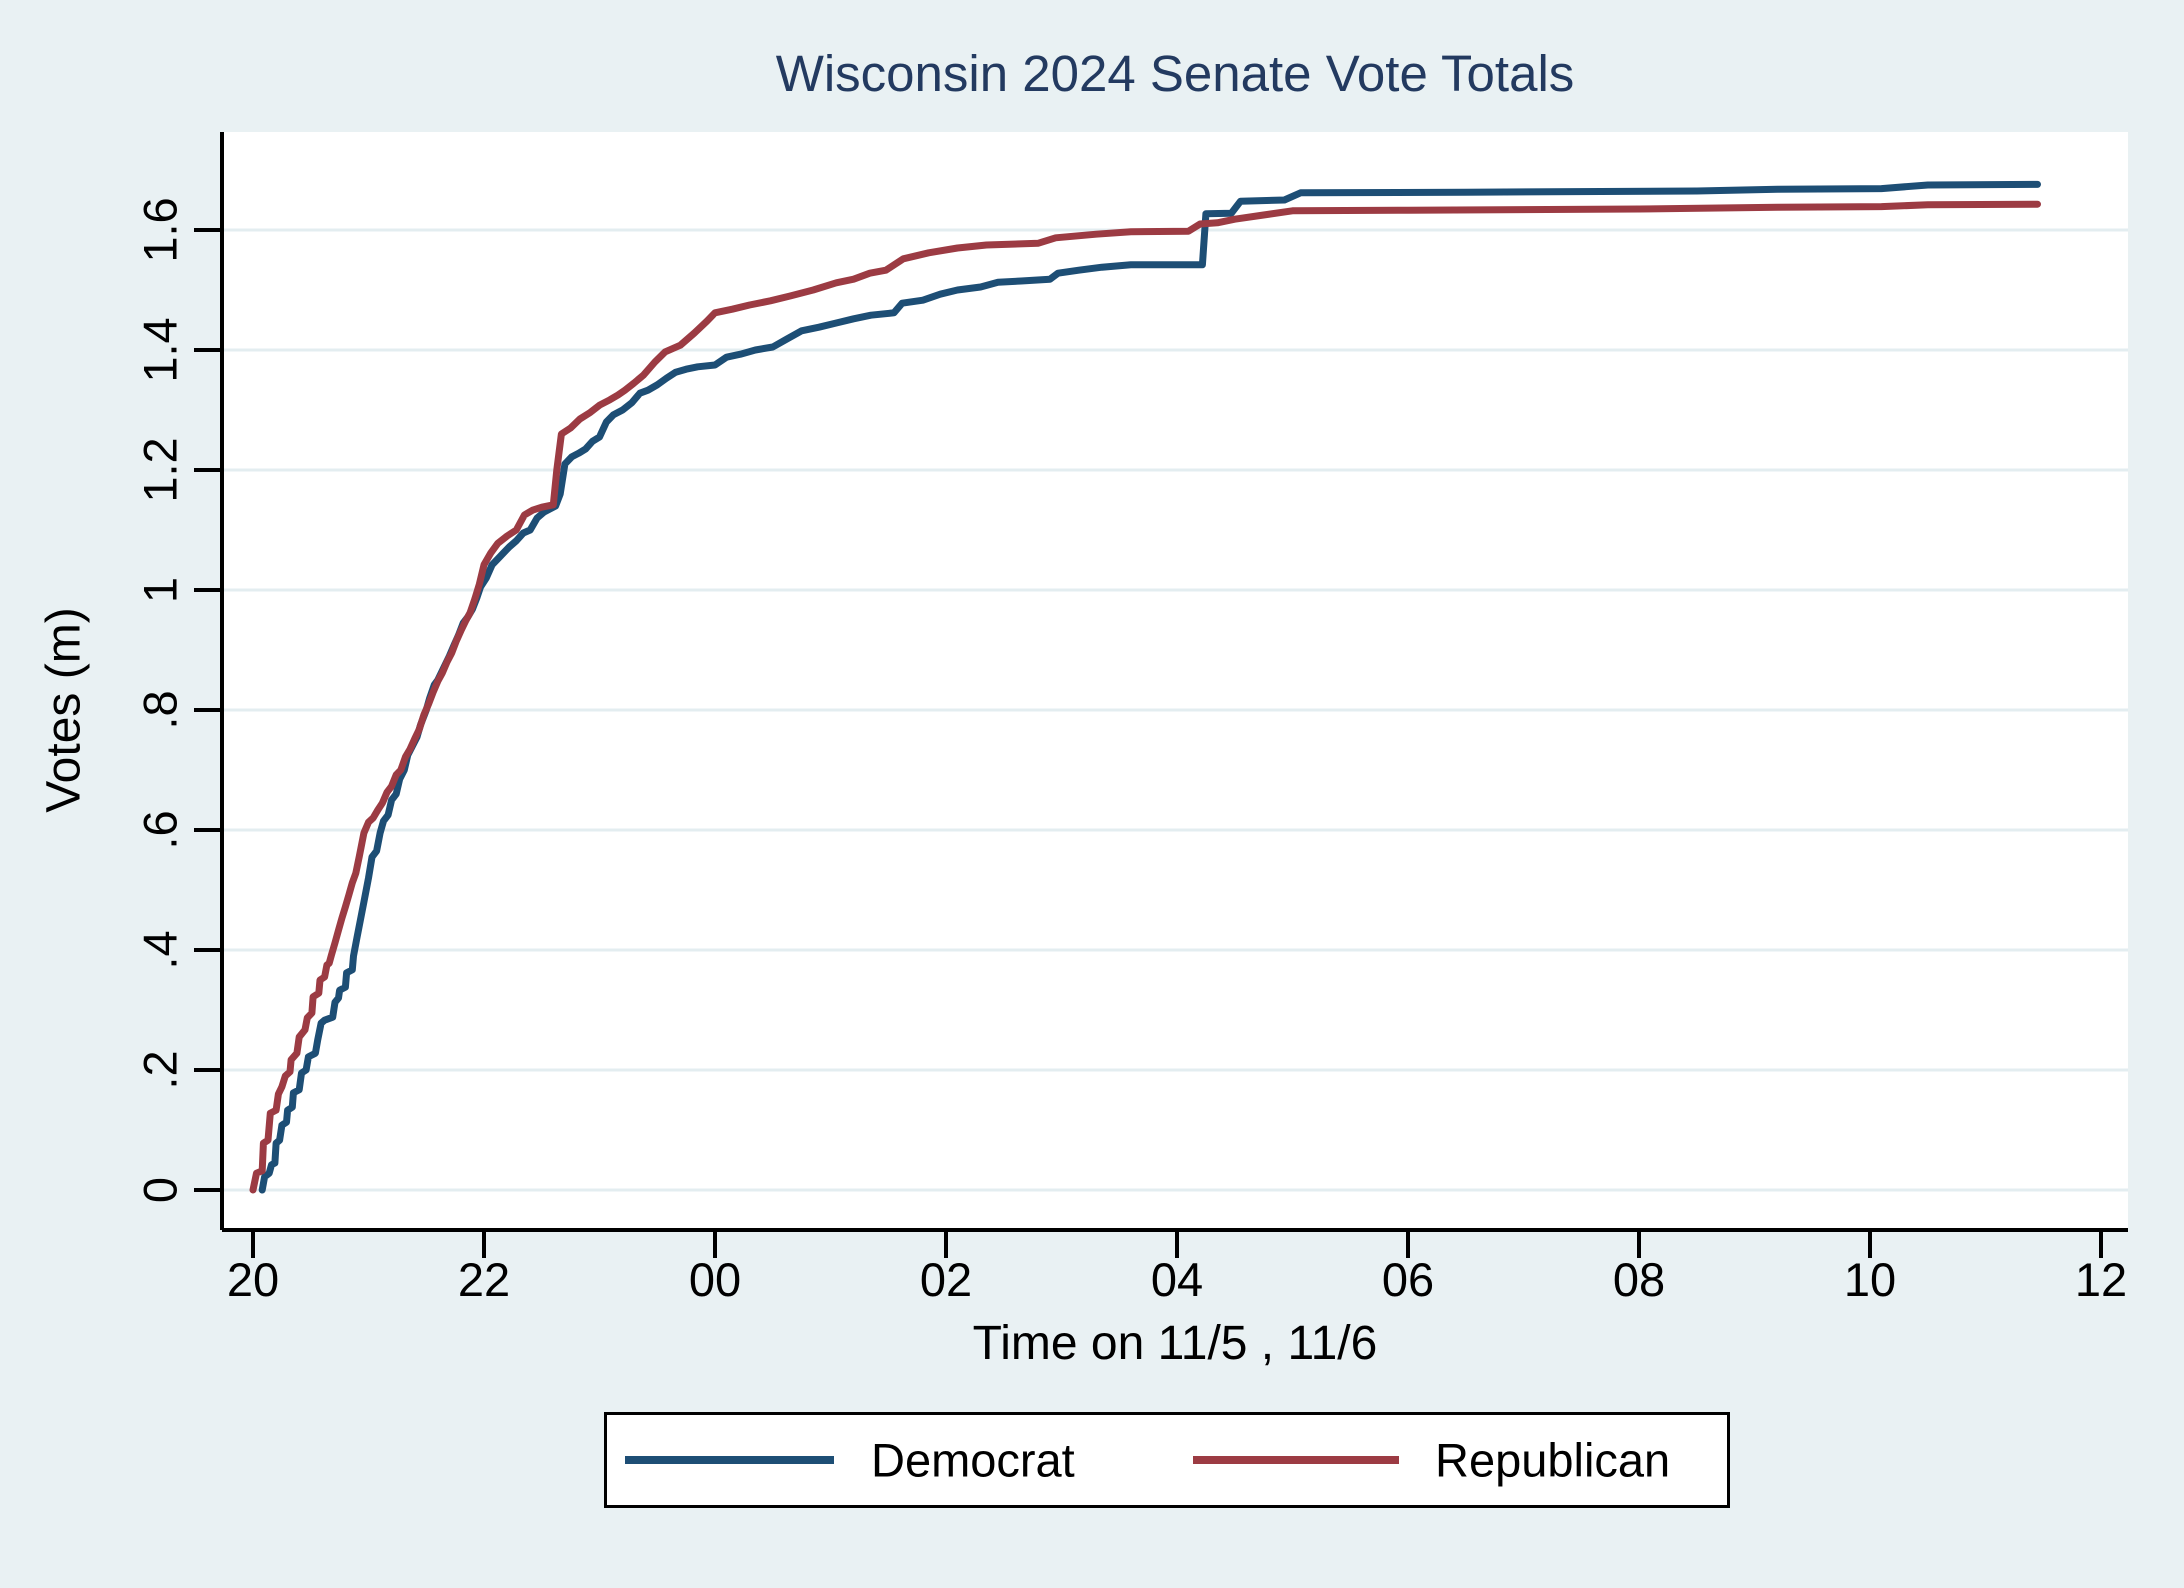  What do you see at coordinates (1408, 1279) in the screenshot?
I see `x-tick-label-06: 06` at bounding box center [1408, 1279].